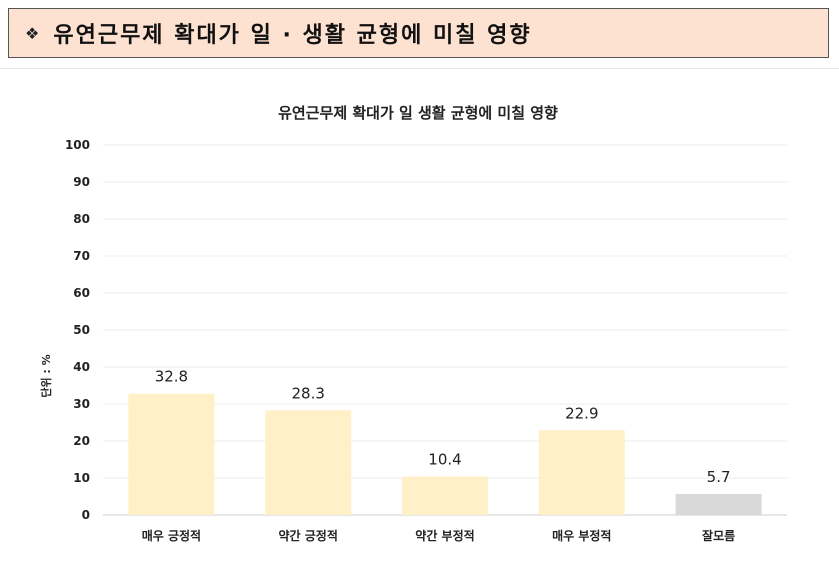 This screenshot has height=575, width=839. Describe the element at coordinates (419, 68) in the screenshot. I see `divider` at that location.